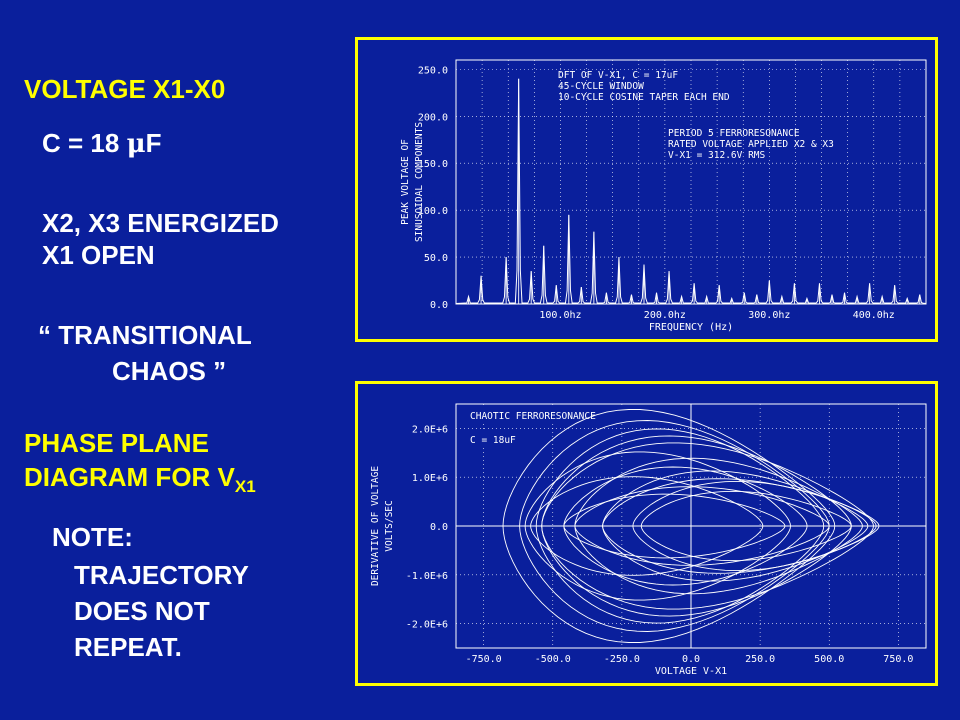 The width and height of the screenshot is (960, 720). I want to click on y-axis-label-line1: DERIVATIVE OF VOLTAGE, so click(375, 526).